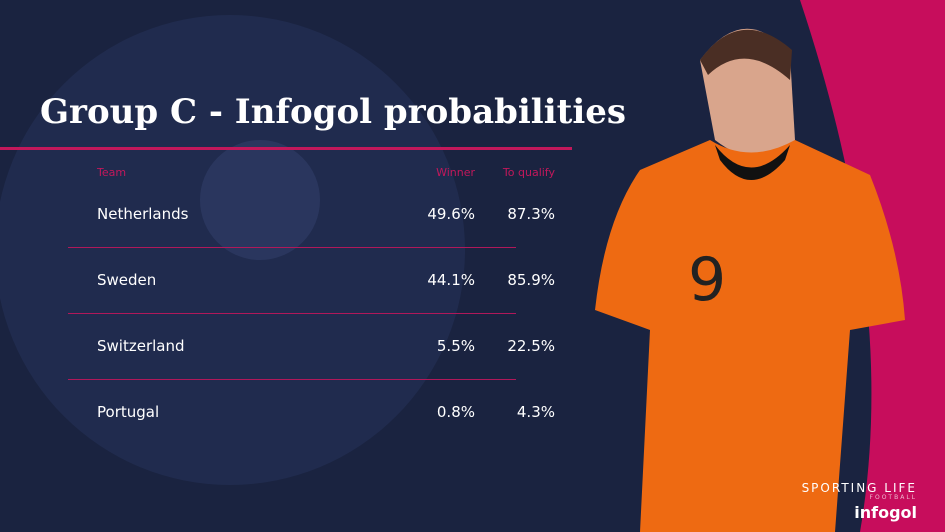 This screenshot has width=945, height=532. Describe the element at coordinates (141, 346) in the screenshot. I see `team-name: Switzerland` at that location.